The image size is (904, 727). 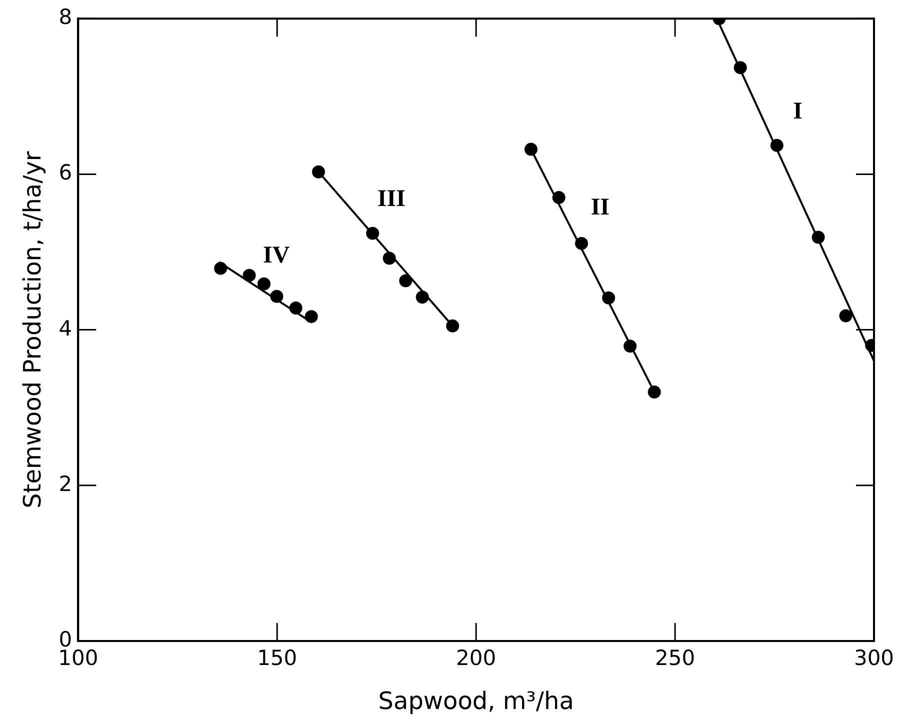 What do you see at coordinates (65, 328) in the screenshot?
I see `y-tick-label: 4` at bounding box center [65, 328].